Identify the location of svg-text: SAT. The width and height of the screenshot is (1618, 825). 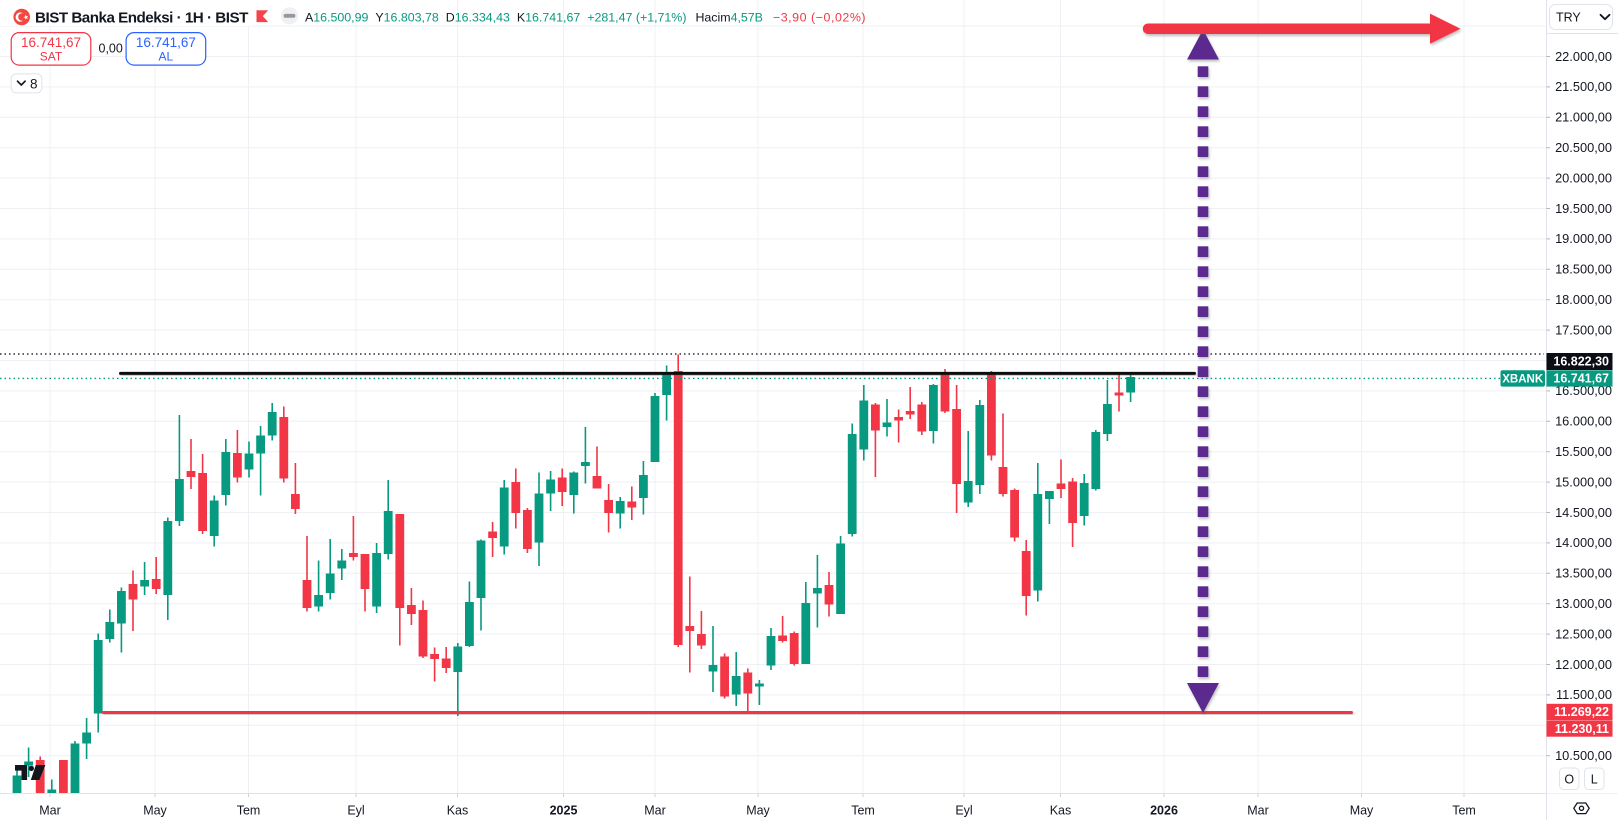
(51, 57).